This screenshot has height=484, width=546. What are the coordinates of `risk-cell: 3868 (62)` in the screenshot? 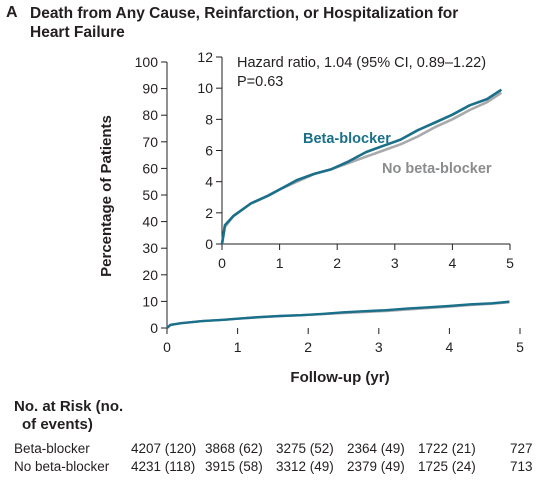 It's located at (234, 448).